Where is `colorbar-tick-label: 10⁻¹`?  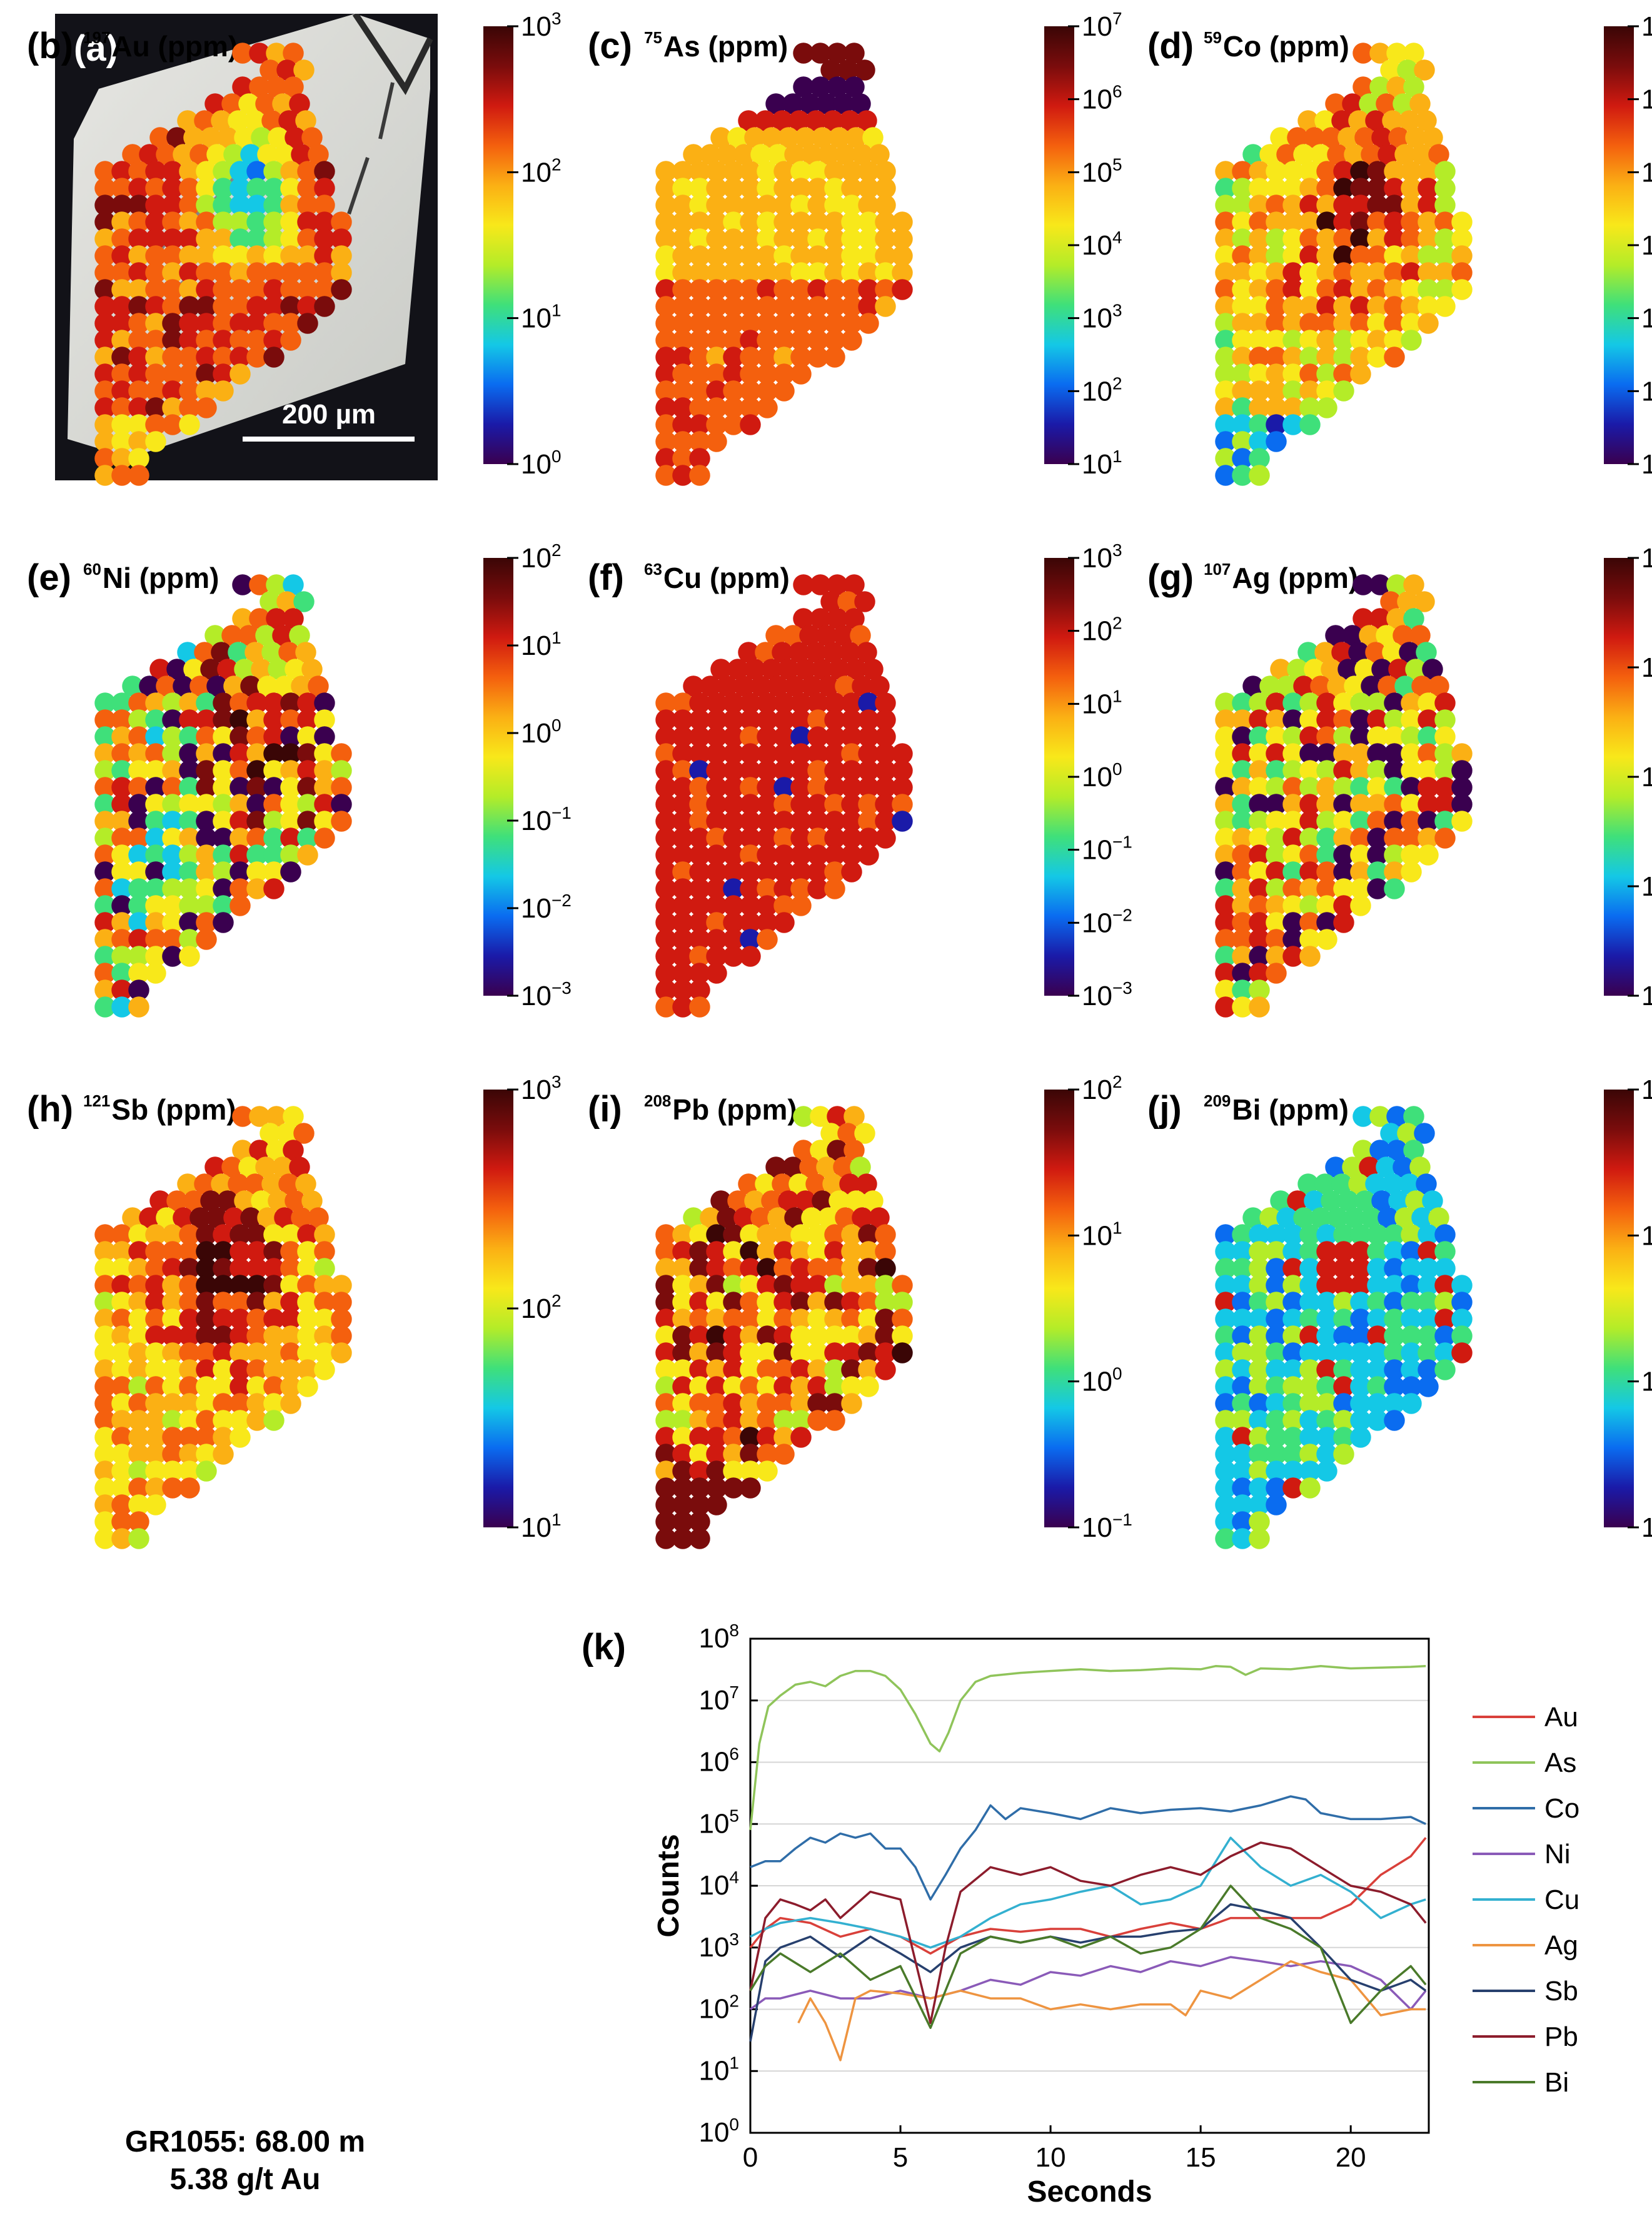
colorbar-tick-label: 10⁻¹ is located at coordinates (1107, 849).